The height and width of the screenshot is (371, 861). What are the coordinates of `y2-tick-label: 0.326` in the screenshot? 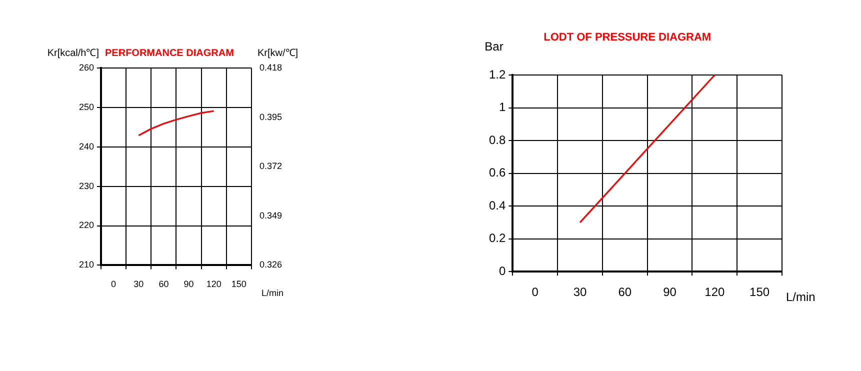 It's located at (270, 265).